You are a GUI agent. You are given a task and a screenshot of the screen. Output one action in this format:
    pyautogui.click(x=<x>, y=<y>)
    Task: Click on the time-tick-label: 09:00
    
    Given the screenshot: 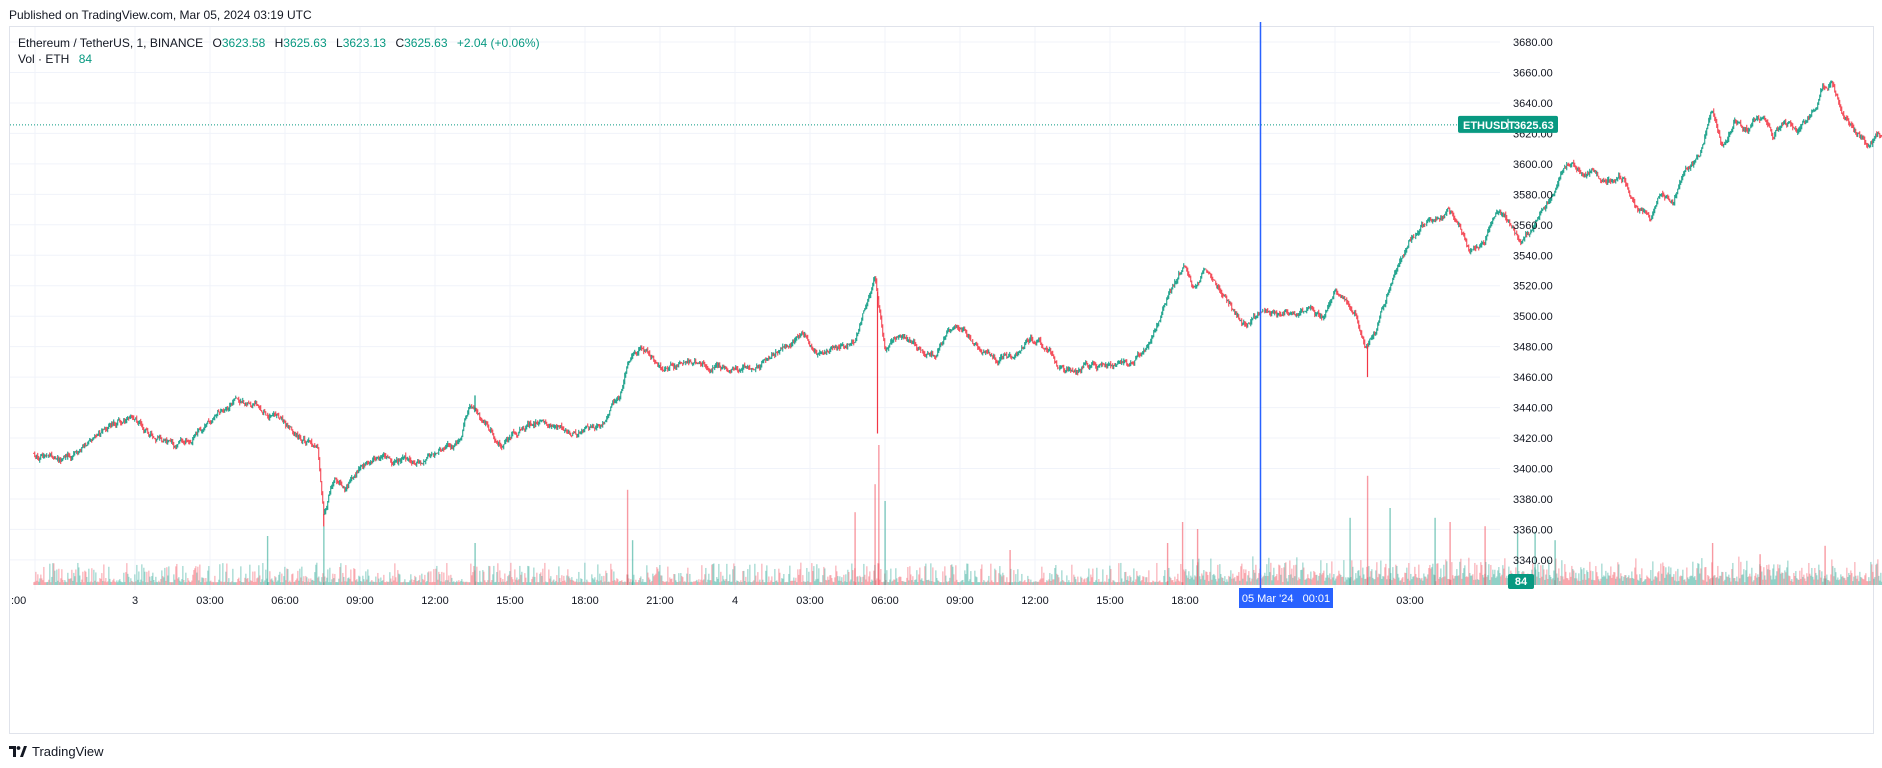 What is the action you would take?
    pyautogui.click(x=360, y=601)
    